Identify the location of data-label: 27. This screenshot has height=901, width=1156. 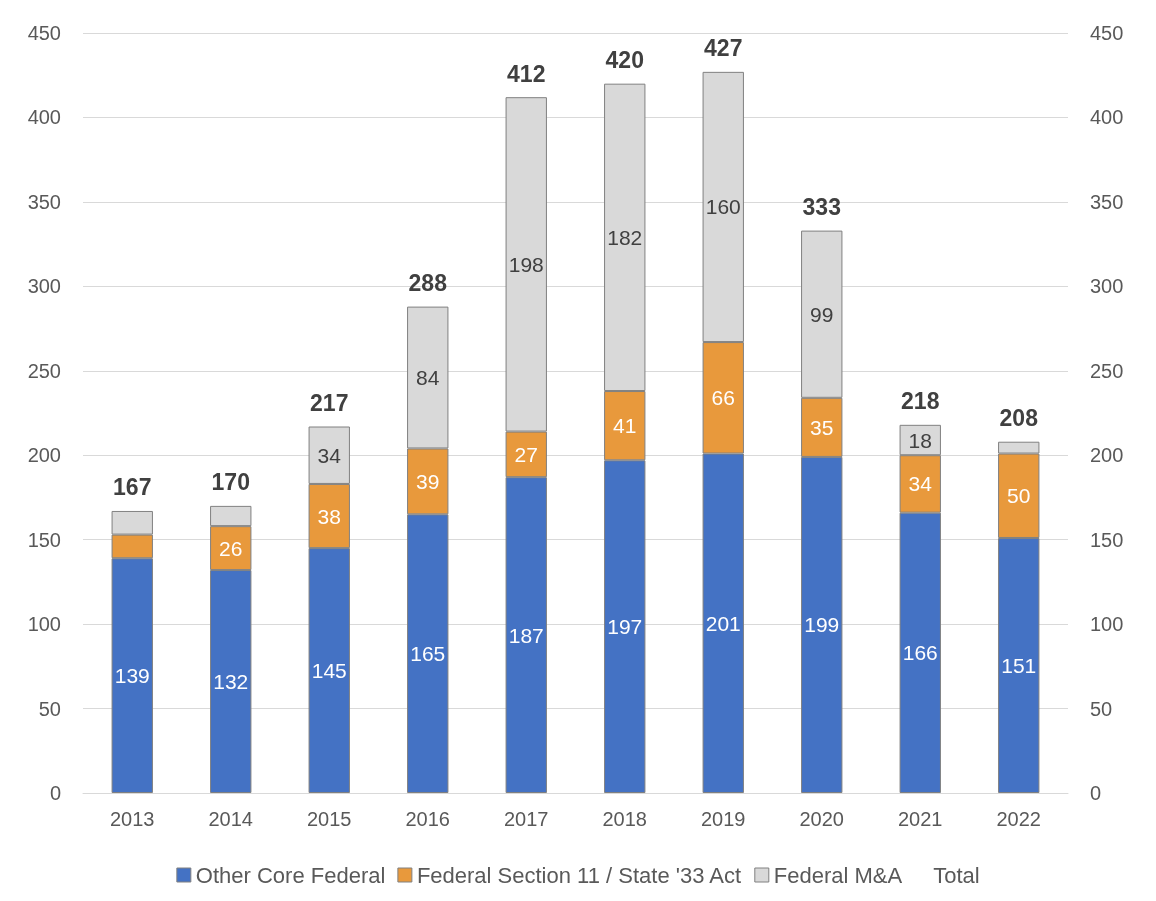
(526, 454).